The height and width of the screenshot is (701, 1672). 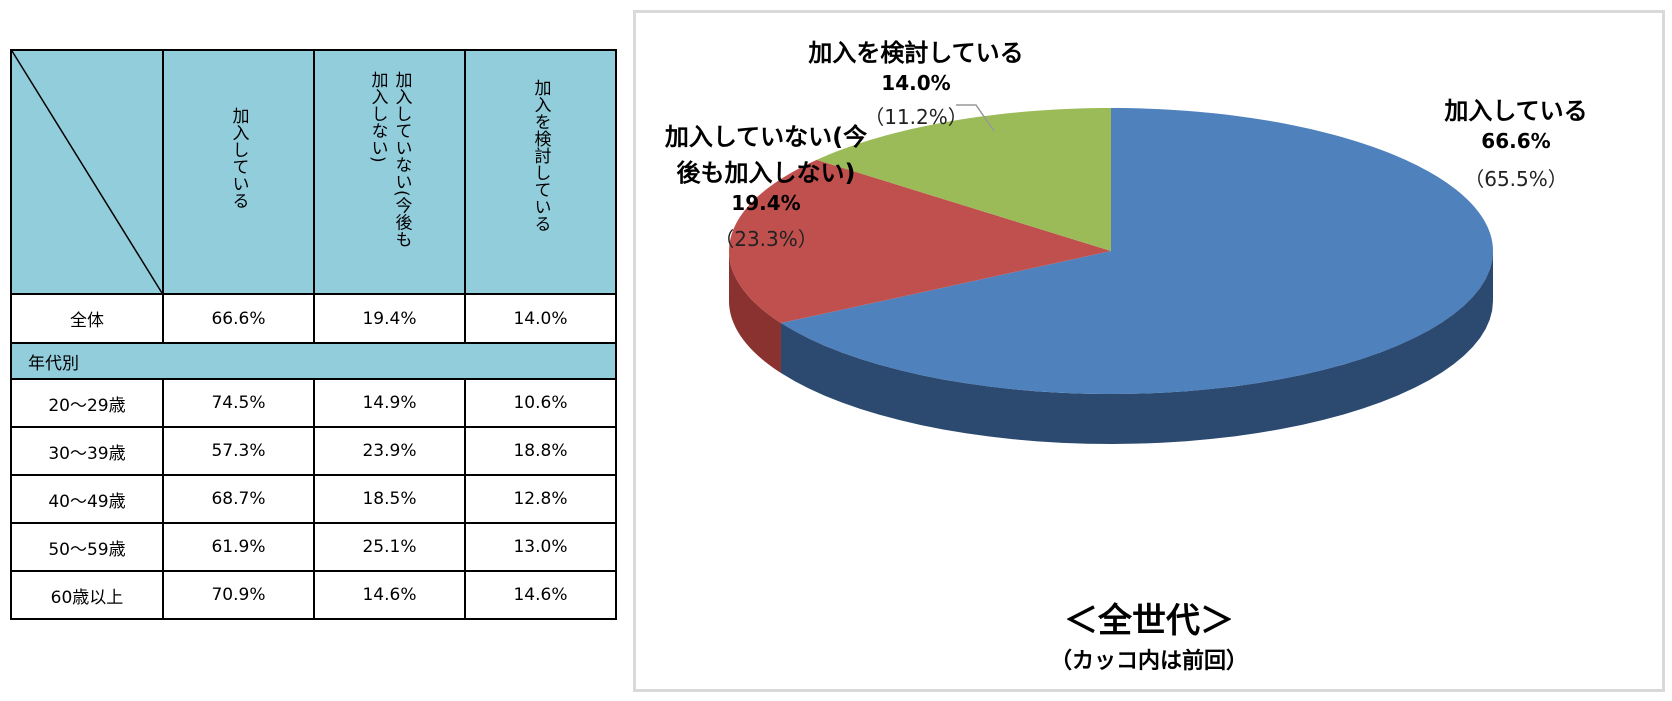 What do you see at coordinates (238, 547) in the screenshot?
I see `table-cell: 61.9%` at bounding box center [238, 547].